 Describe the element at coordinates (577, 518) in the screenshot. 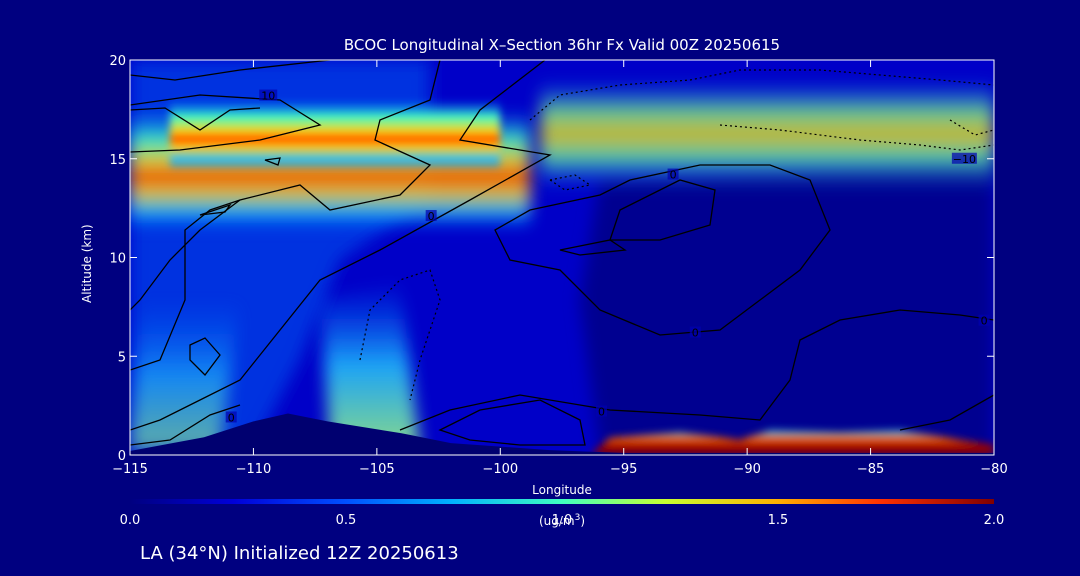

I see `colorbar-unit-superscript: 3` at that location.